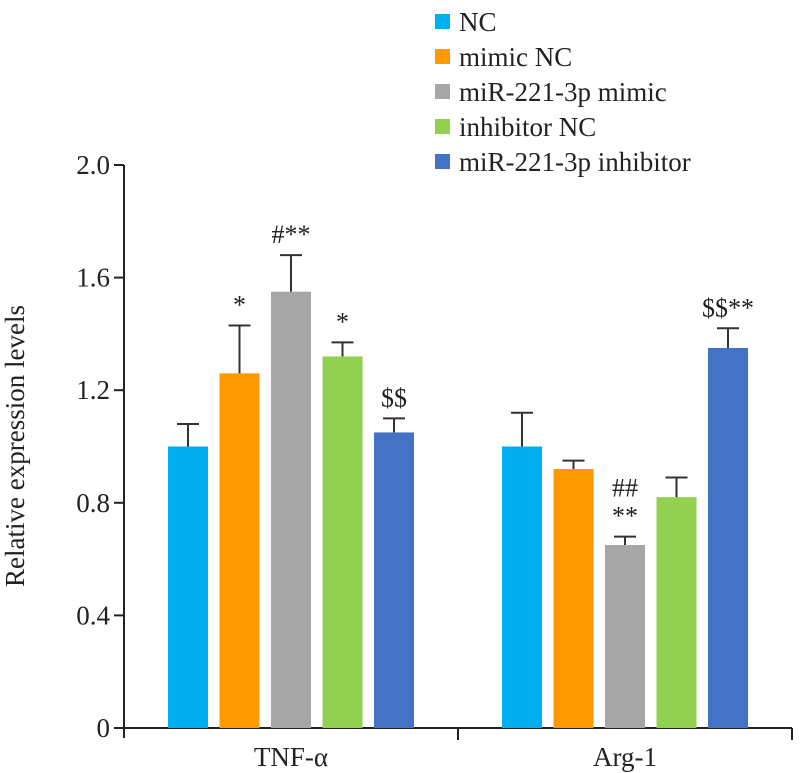 This screenshot has height=773, width=805. I want to click on legend-label: mimic NC, so click(515, 57).